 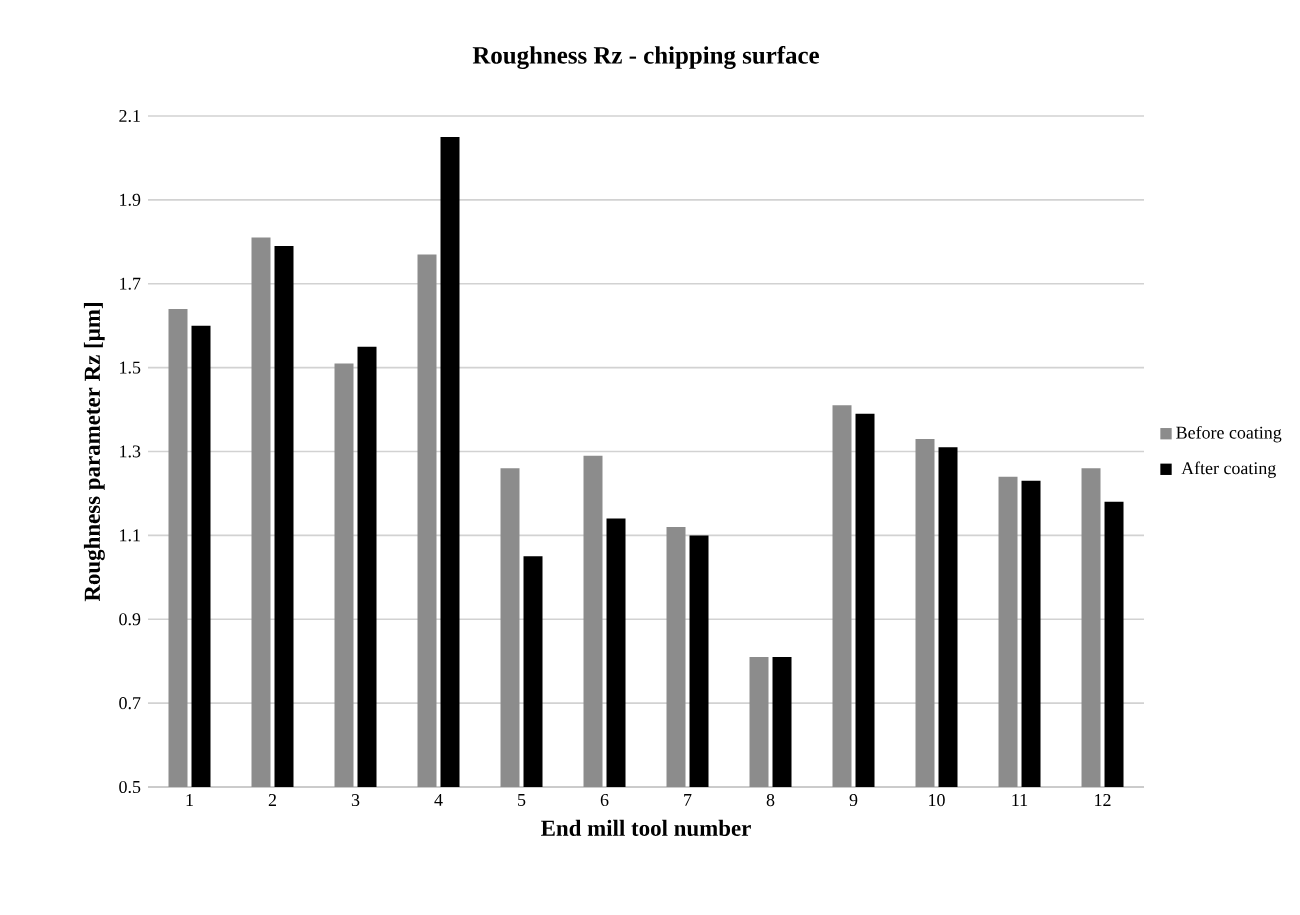 What do you see at coordinates (645, 57) in the screenshot?
I see `chart-title: Roughness Rz - chipping surface` at bounding box center [645, 57].